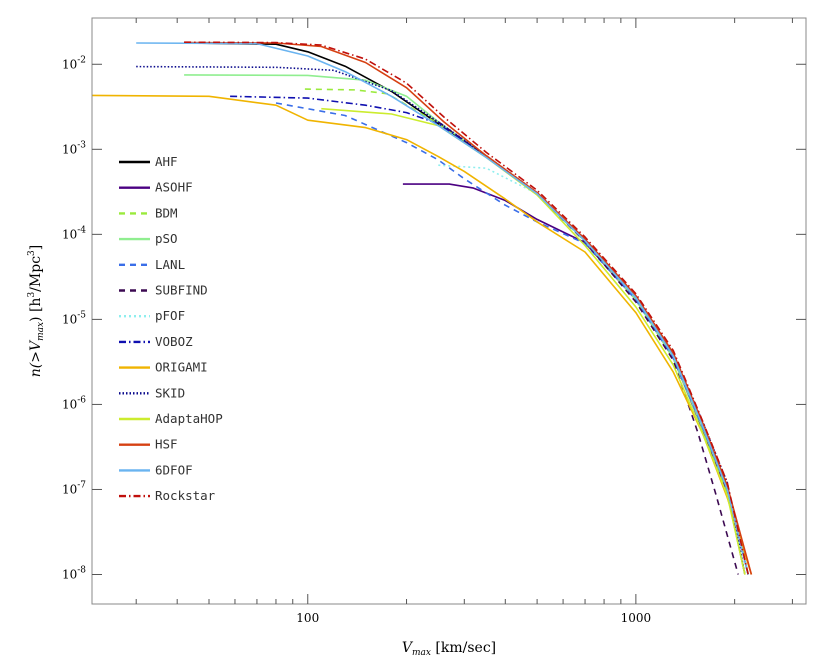 The width and height of the screenshot is (830, 664). What do you see at coordinates (449, 649) in the screenshot?
I see `x-axis-title: Vmax [km/sec]` at bounding box center [449, 649].